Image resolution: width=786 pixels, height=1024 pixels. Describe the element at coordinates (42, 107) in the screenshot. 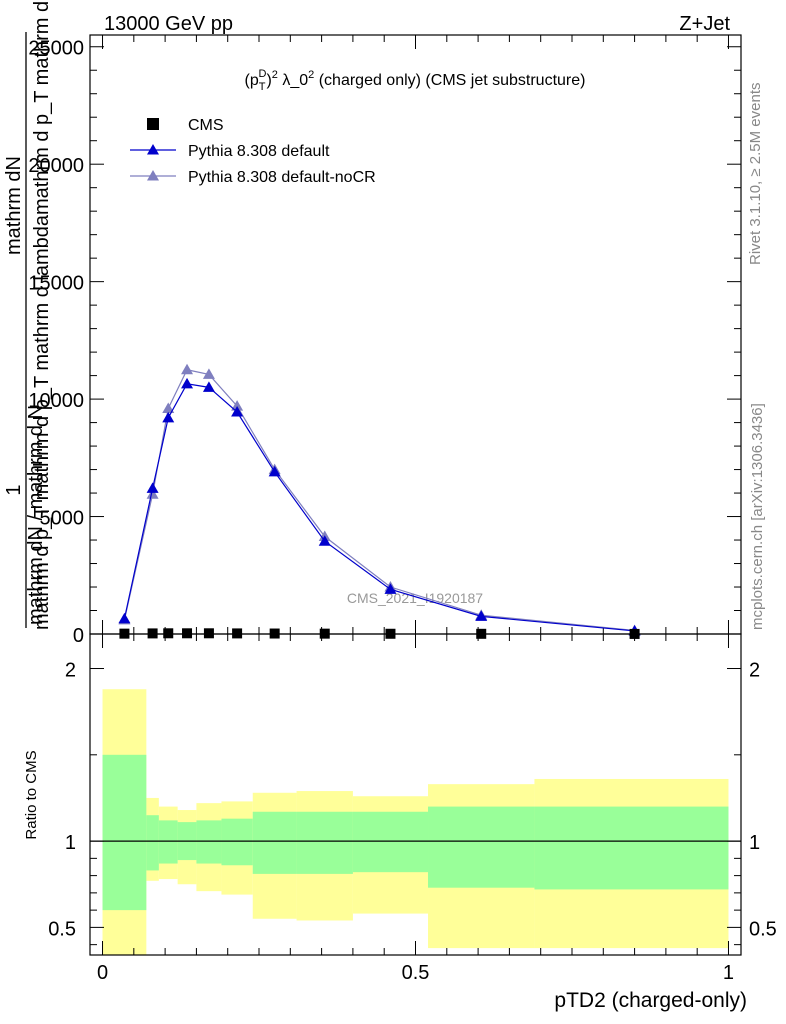

I see `ylabel-line-2: mathrm d p_T mathrm d lambda` at that location.